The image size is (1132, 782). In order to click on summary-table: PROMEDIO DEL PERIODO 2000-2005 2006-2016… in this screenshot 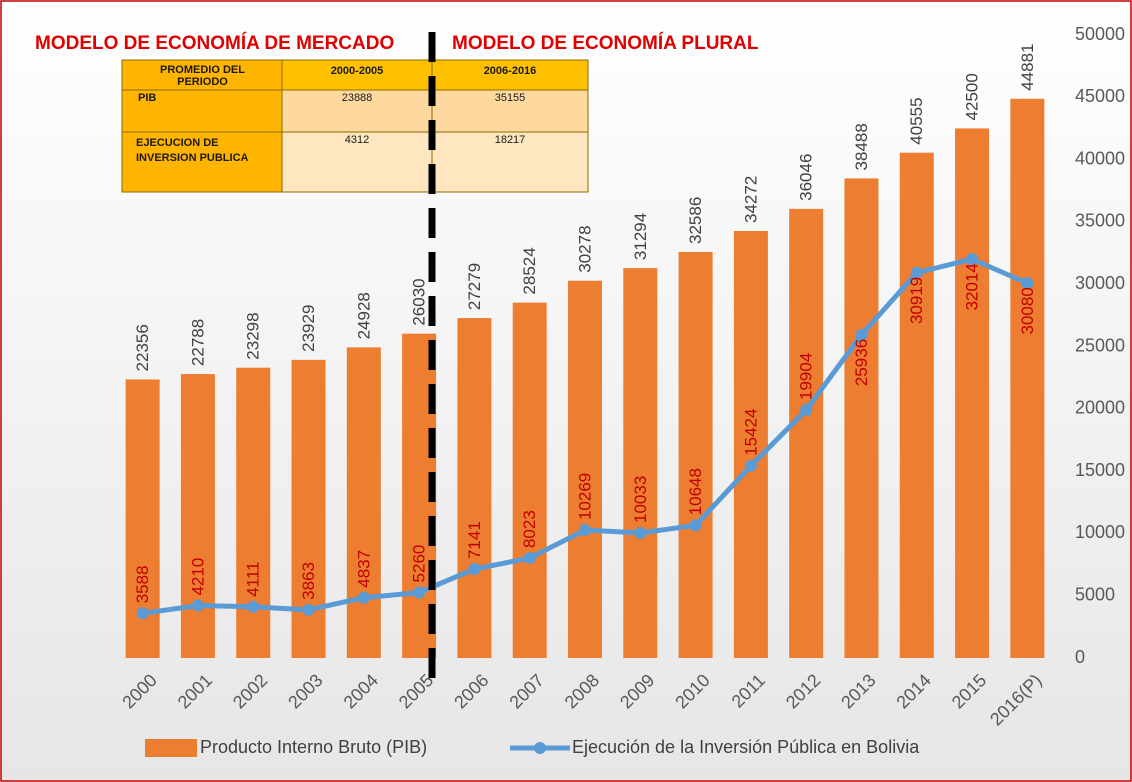, I will do `click(355, 126)`.